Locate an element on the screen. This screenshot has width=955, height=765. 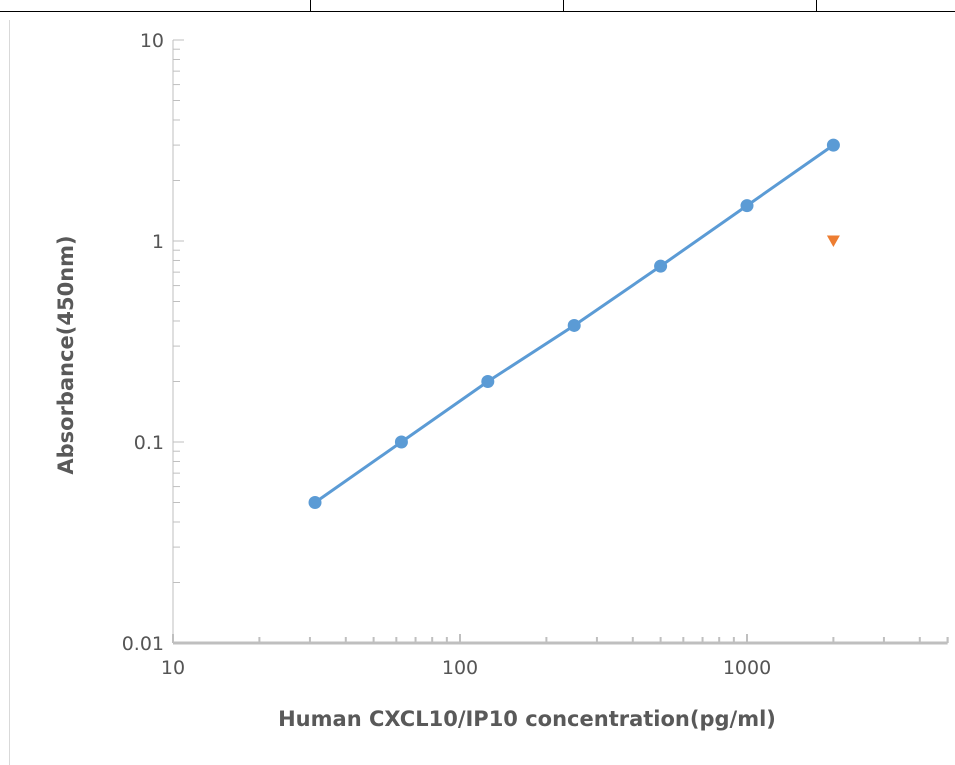
y-axis: 10 1 0.1 0.01 is located at coordinates (153, 342).